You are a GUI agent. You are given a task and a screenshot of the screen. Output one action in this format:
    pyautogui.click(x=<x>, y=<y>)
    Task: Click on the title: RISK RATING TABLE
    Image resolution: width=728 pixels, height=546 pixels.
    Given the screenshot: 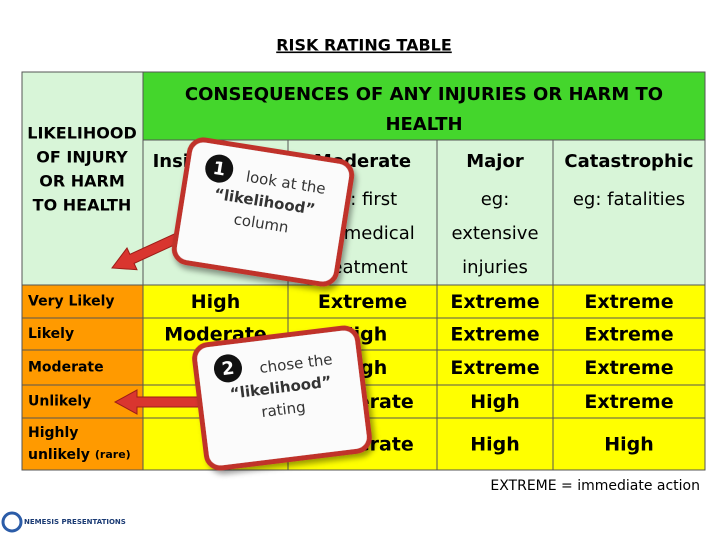 What is the action you would take?
    pyautogui.click(x=364, y=45)
    